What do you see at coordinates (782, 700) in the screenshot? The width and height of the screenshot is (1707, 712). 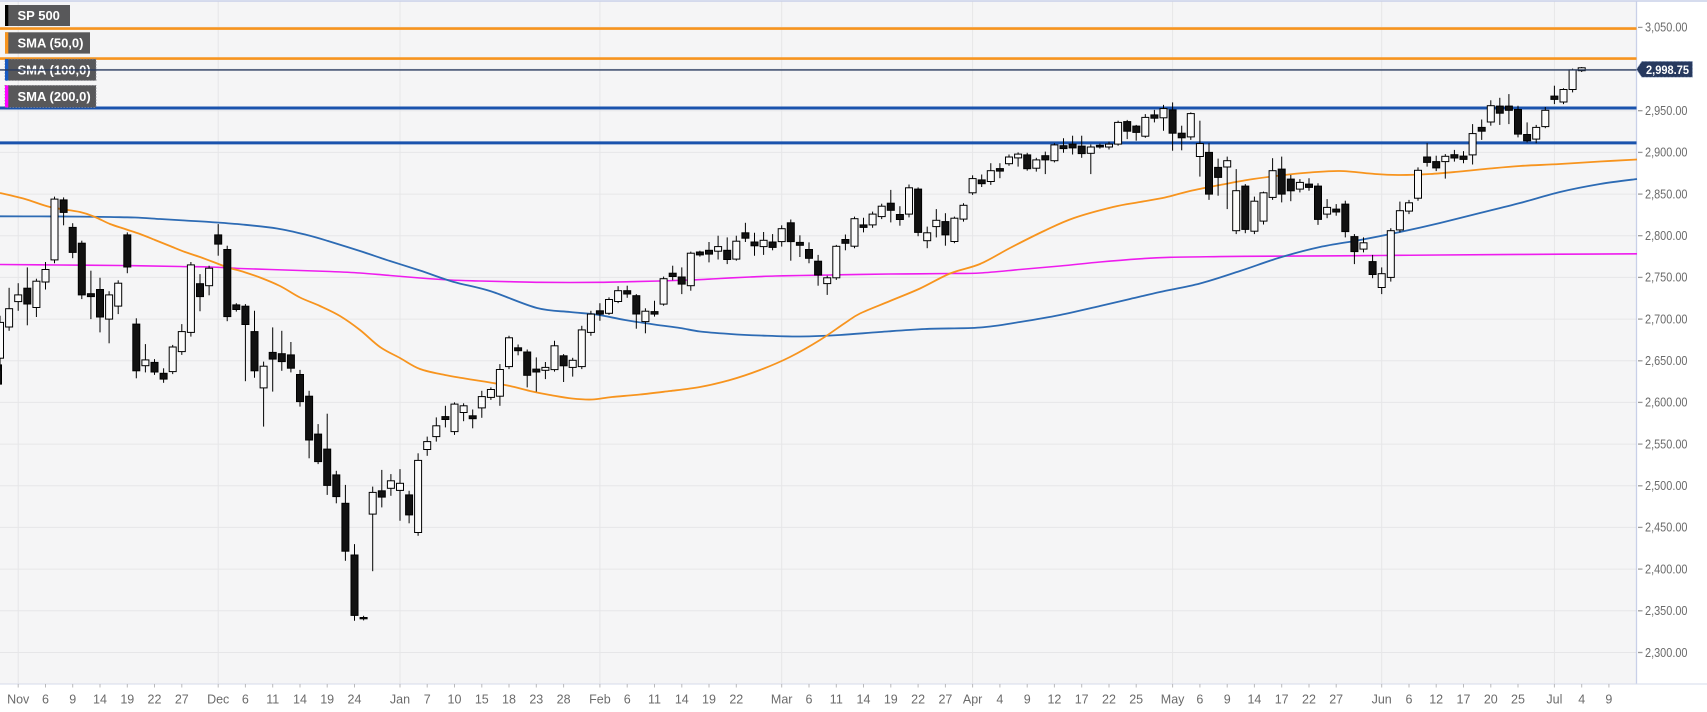 I see `svg-text: Mar` at bounding box center [782, 700].